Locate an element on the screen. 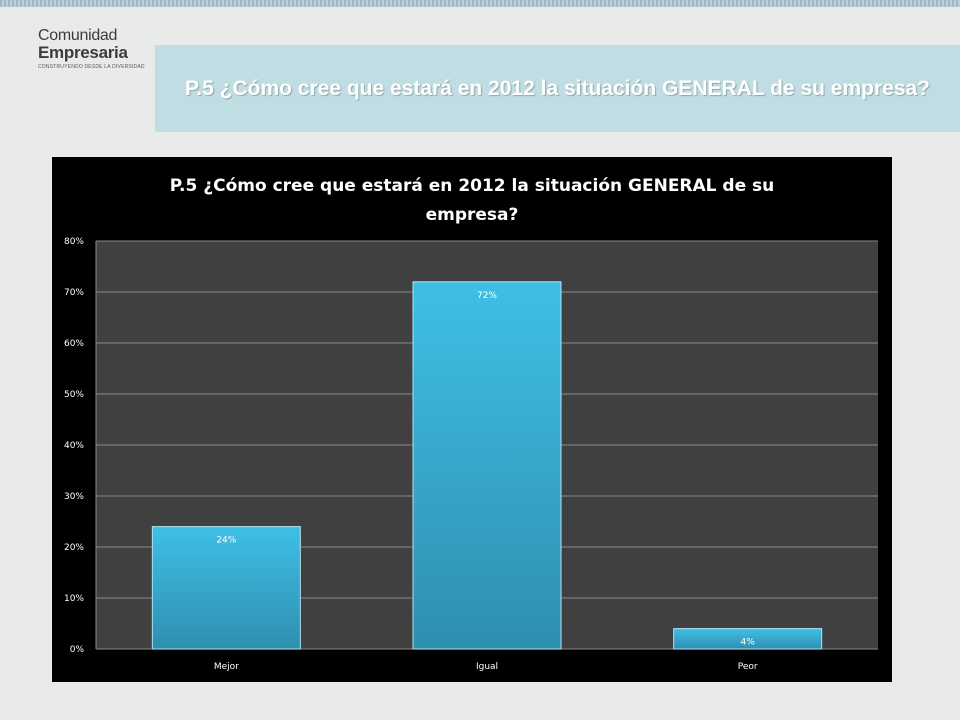  y-tick-label: 50% is located at coordinates (74, 395).